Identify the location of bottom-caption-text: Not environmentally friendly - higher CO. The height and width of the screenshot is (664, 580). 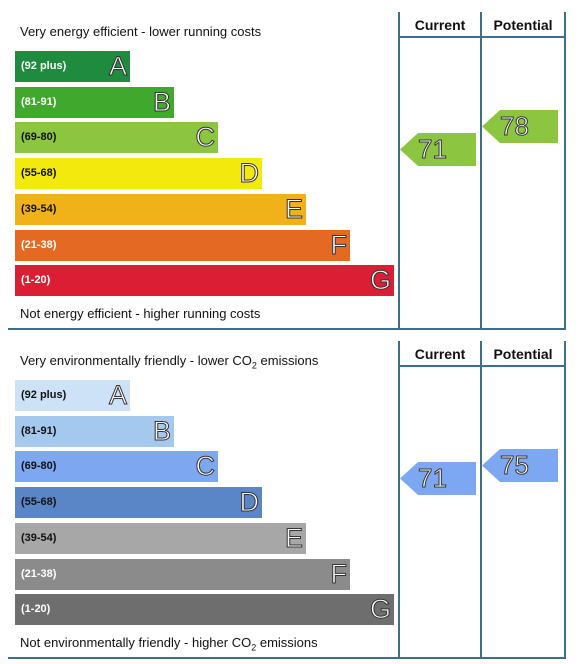
(136, 642).